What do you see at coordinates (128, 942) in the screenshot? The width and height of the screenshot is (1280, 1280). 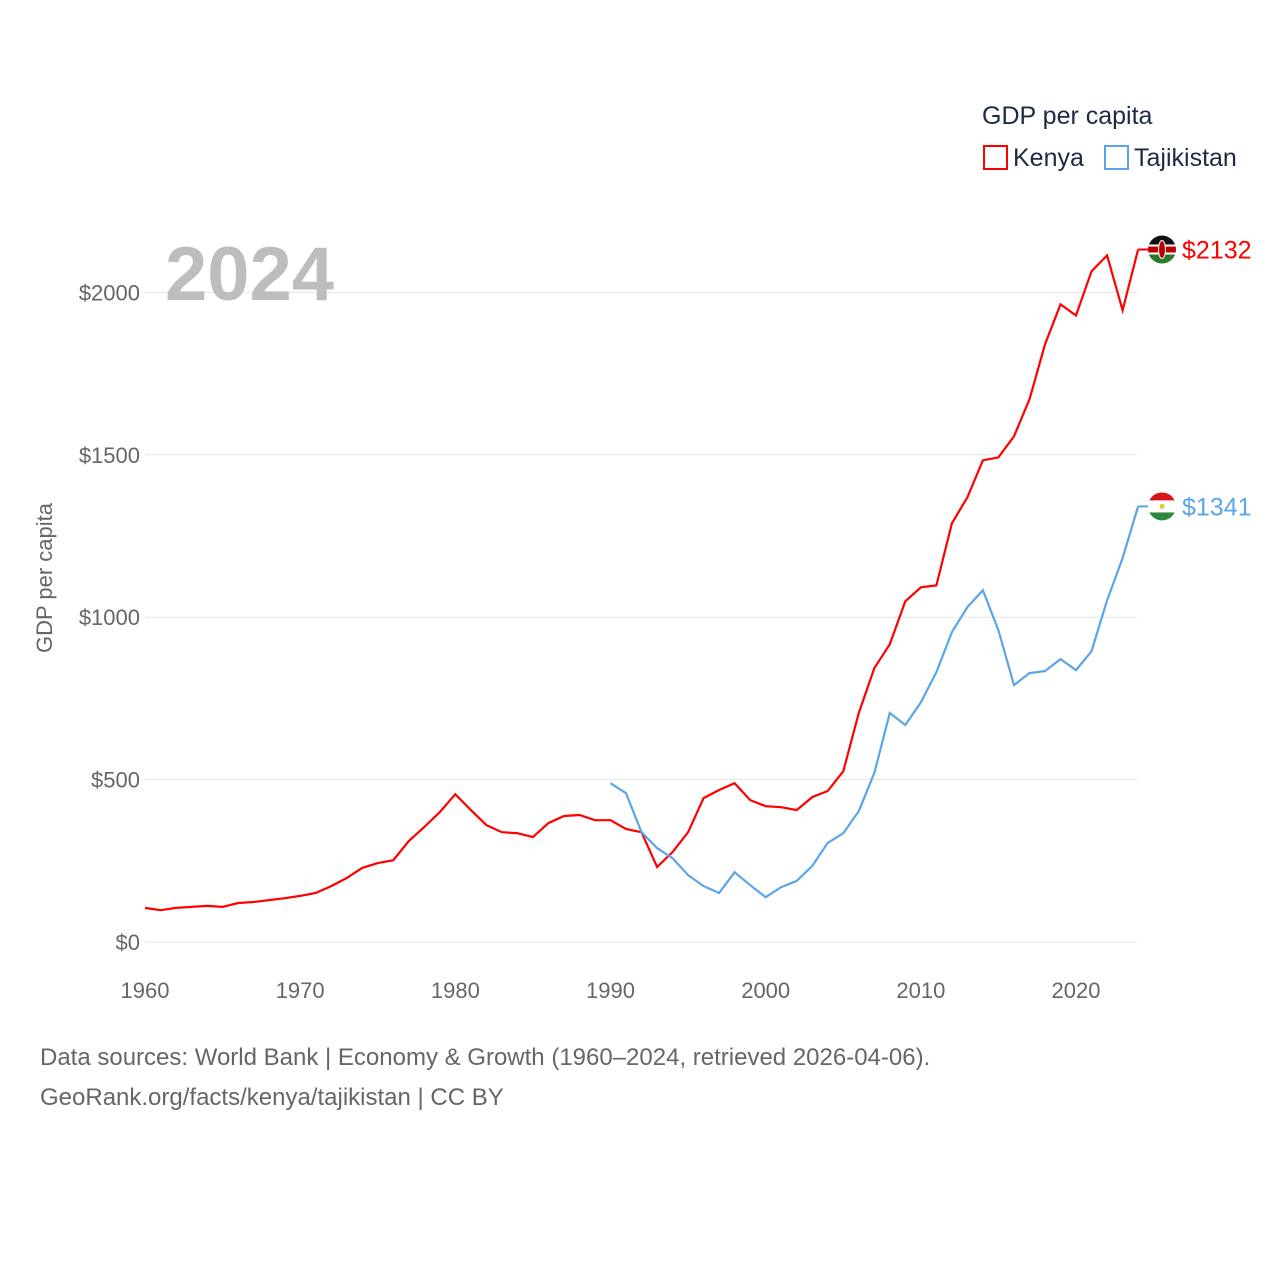 I see `y-tick-label: $0` at bounding box center [128, 942].